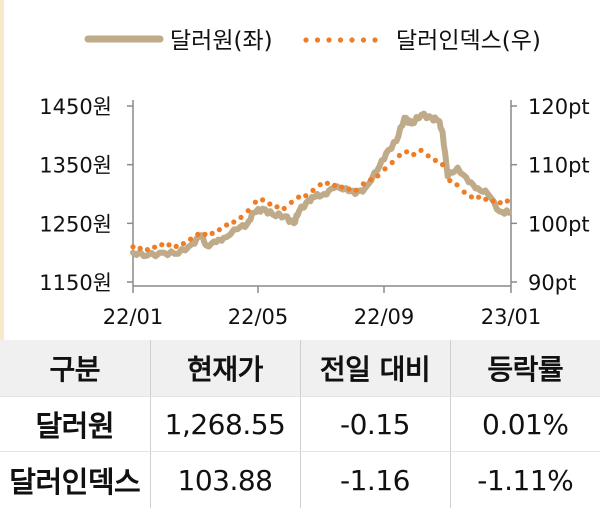 Image resolution: width=600 pixels, height=508 pixels. What do you see at coordinates (133, 317) in the screenshot?
I see `x-tick-label: 22/01` at bounding box center [133, 317].